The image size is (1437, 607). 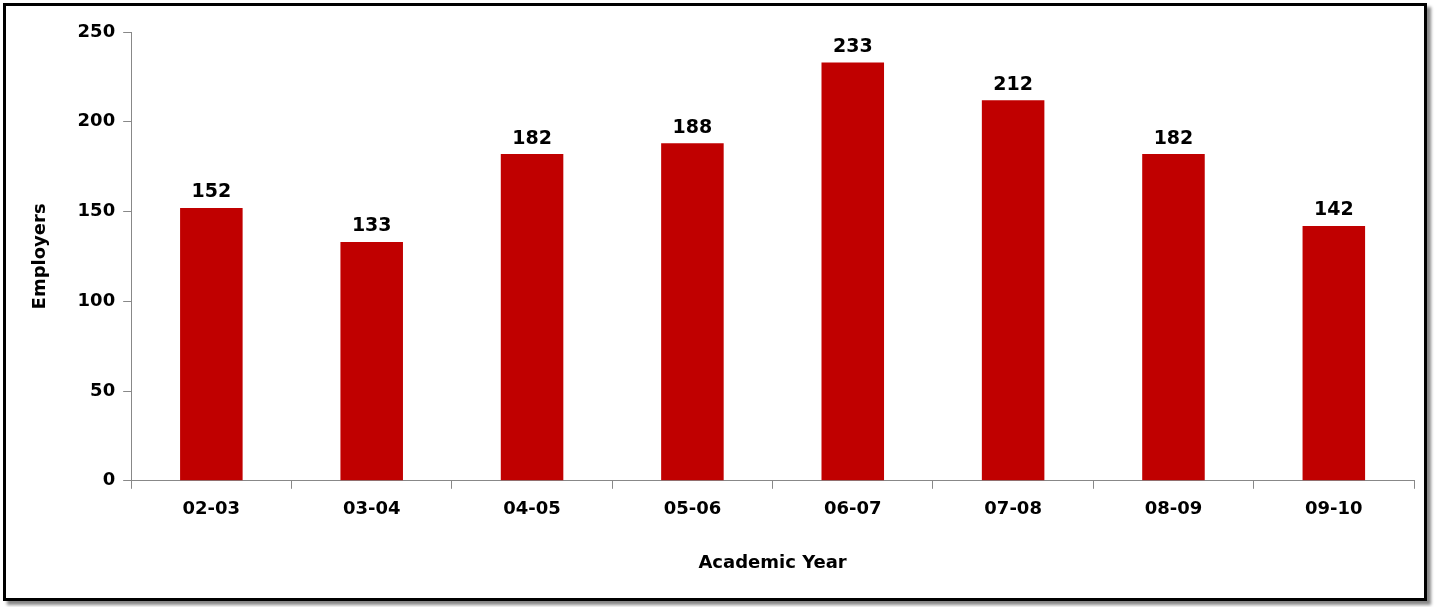 I want to click on y-tick-label: 250, so click(x=96, y=30).